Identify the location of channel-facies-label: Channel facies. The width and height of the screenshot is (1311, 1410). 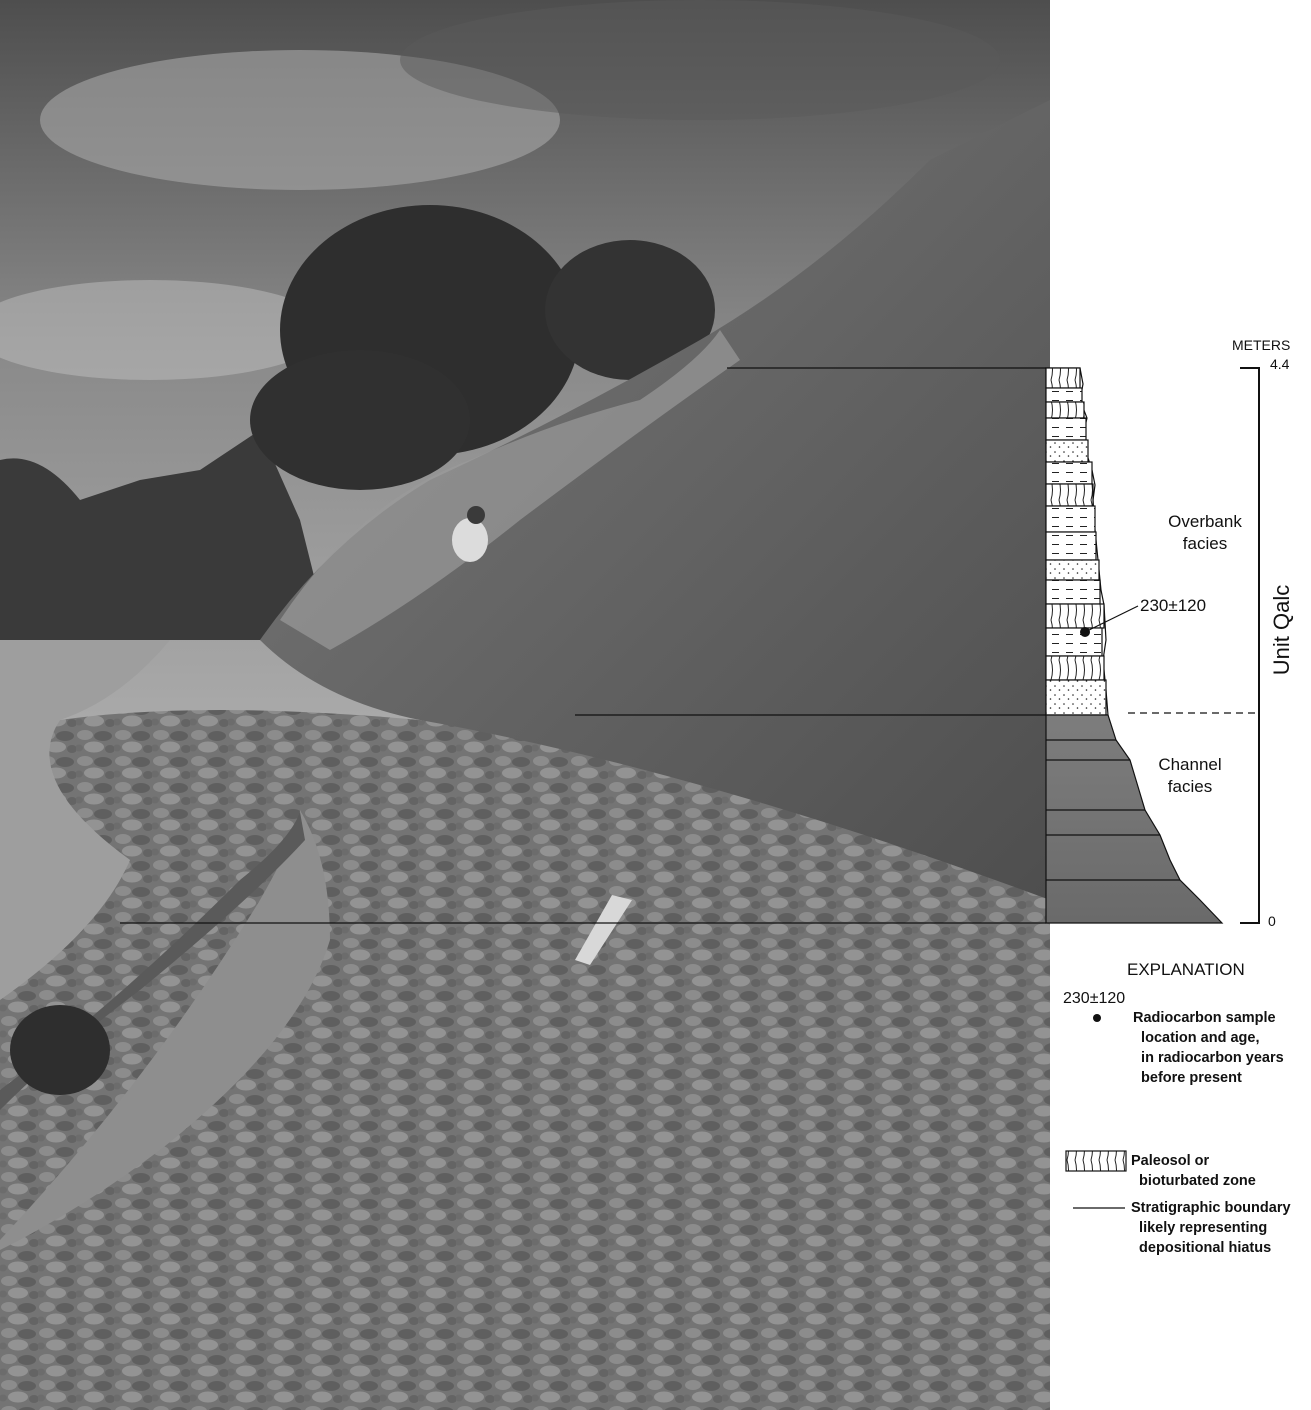
(1190, 775).